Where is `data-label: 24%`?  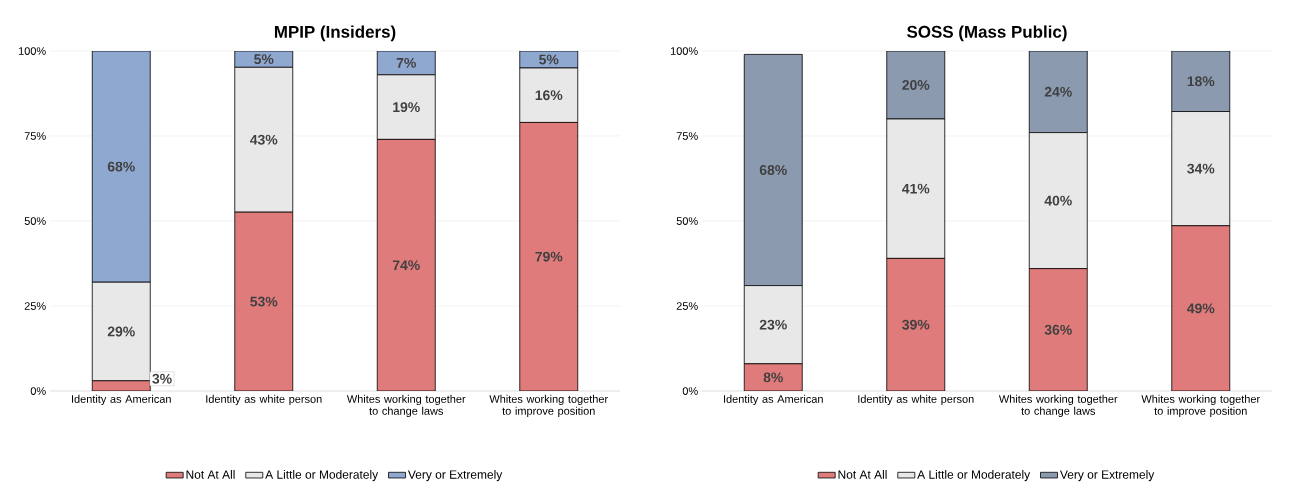
data-label: 24% is located at coordinates (1058, 91).